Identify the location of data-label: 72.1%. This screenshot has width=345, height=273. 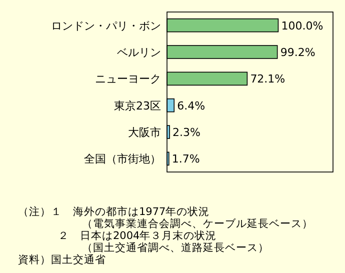
(268, 79).